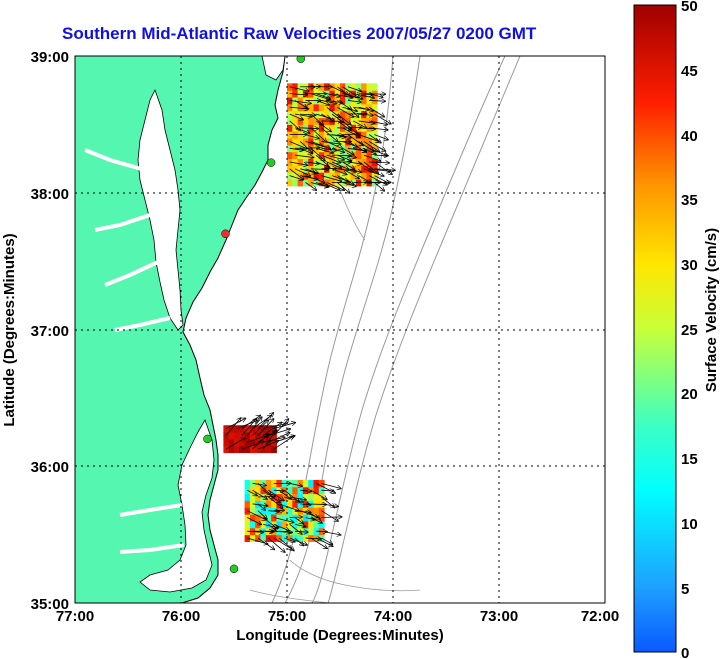 The image size is (724, 659). Describe the element at coordinates (181, 616) in the screenshot. I see `x-tick-label: 76:00` at that location.